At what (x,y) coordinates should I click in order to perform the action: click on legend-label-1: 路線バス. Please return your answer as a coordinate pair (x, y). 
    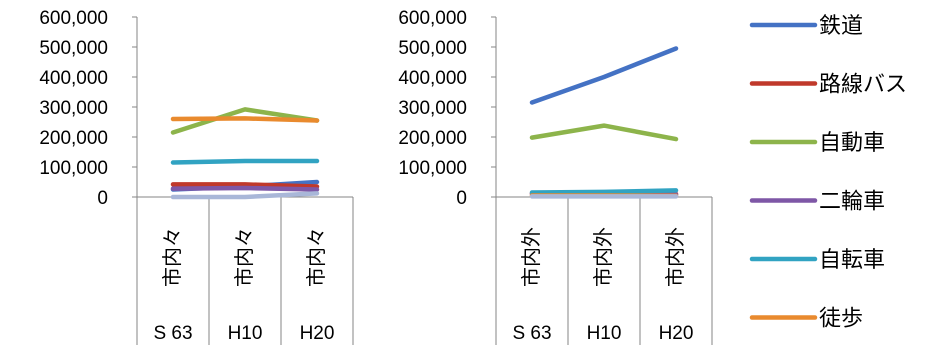
    Looking at the image, I should click on (863, 84).